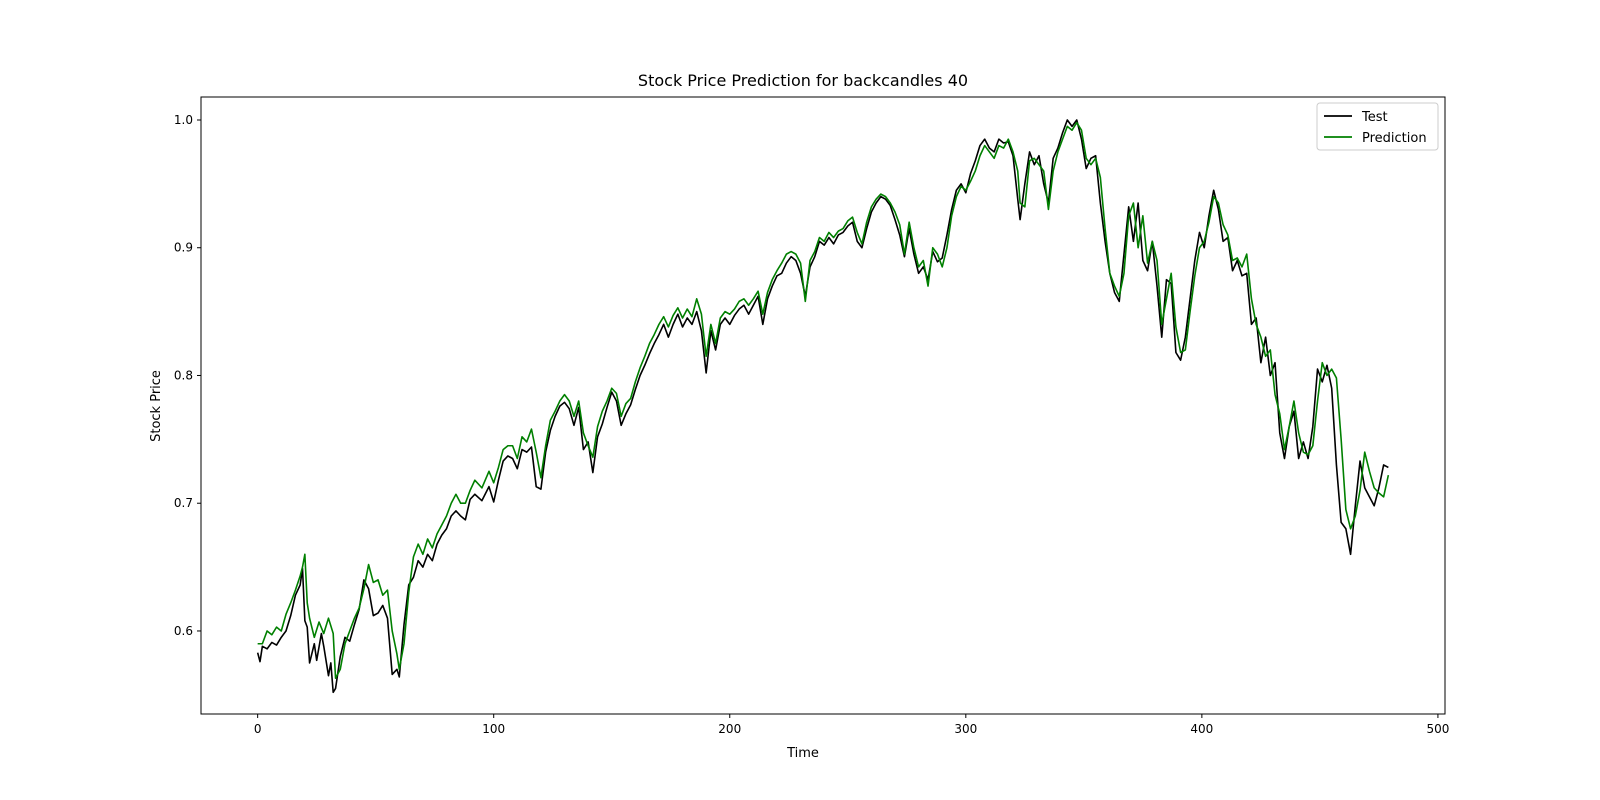 The width and height of the screenshot is (1600, 800). Describe the element at coordinates (183, 248) in the screenshot. I see `y-tick-label: 0.9` at that location.